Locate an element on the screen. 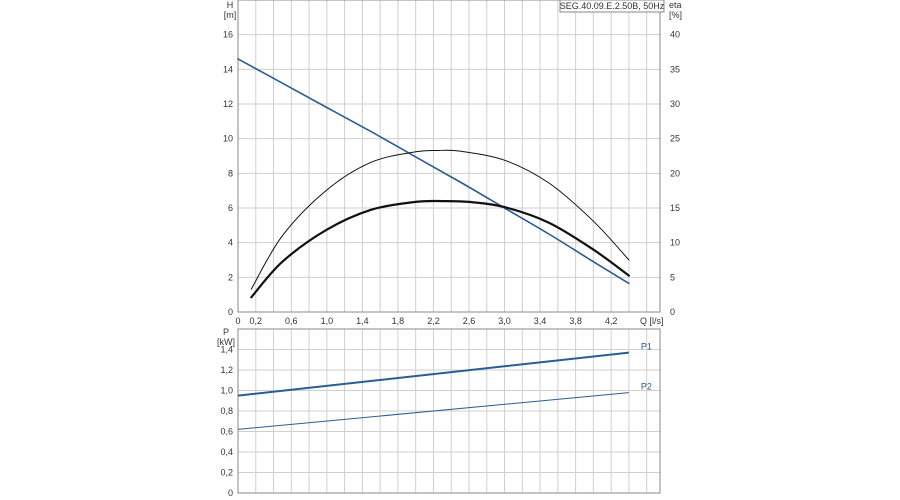 The width and height of the screenshot is (900, 500). y-tick-label: 10 is located at coordinates (228, 139).